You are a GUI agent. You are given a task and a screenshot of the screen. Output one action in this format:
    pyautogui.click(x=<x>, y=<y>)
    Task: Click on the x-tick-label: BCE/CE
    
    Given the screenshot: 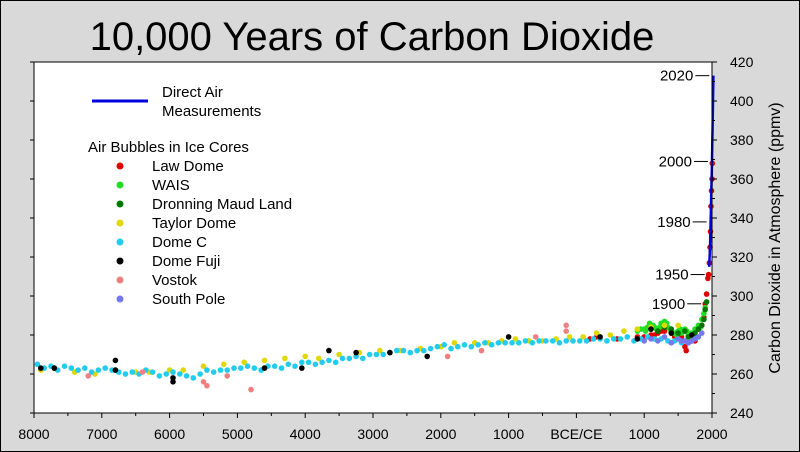 What is the action you would take?
    pyautogui.click(x=576, y=434)
    